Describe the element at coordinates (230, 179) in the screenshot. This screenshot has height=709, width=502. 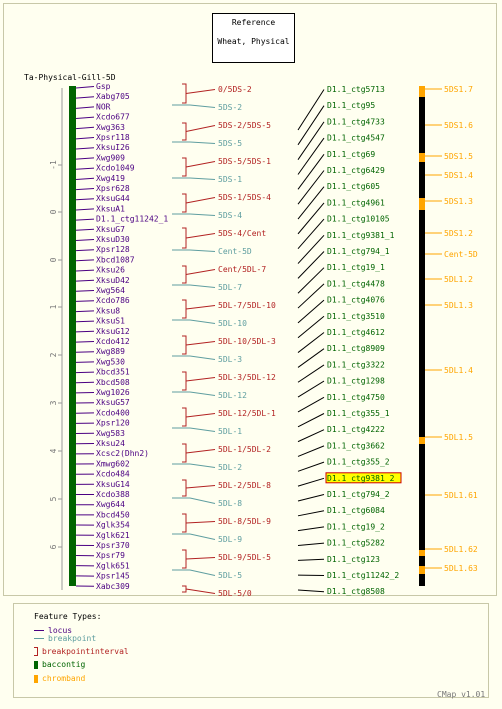
I see `breakpoint-label: 5DS-1` at that location.